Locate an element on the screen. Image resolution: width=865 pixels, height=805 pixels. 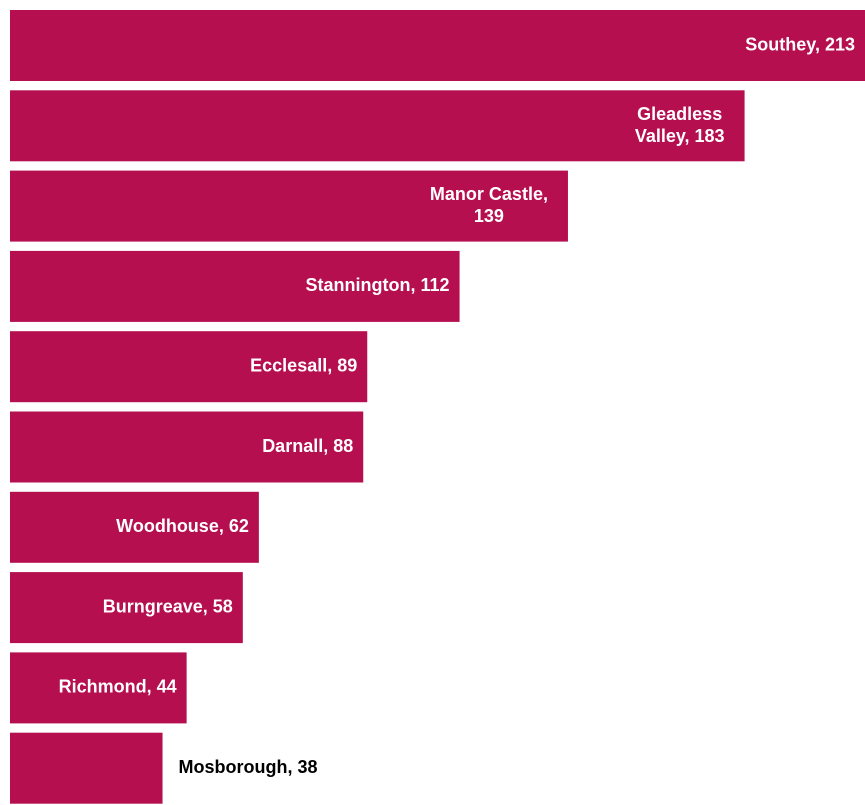
data-label: Southey, 213 is located at coordinates (800, 44).